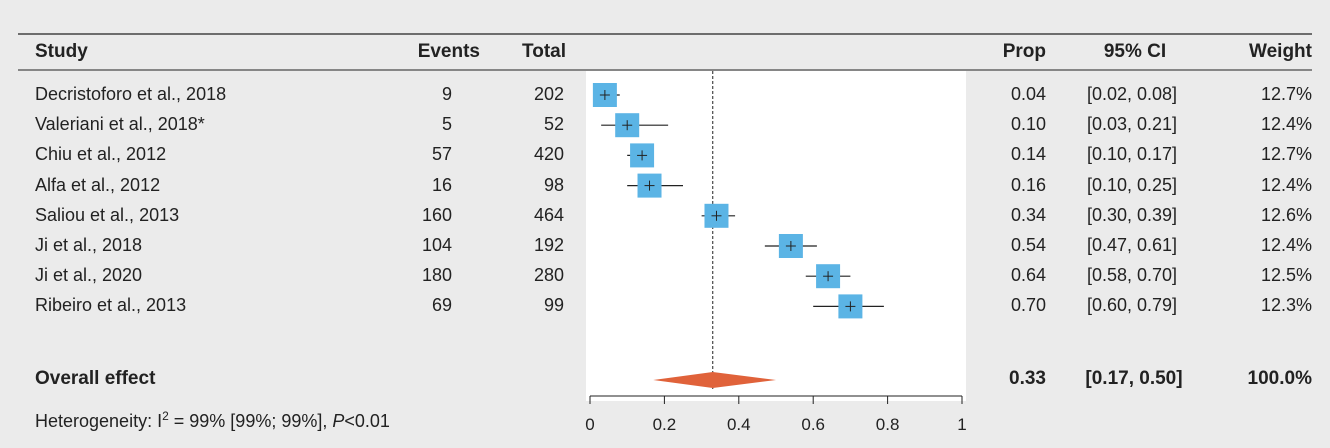  I want to click on study-prop: 0.34, so click(1028, 214).